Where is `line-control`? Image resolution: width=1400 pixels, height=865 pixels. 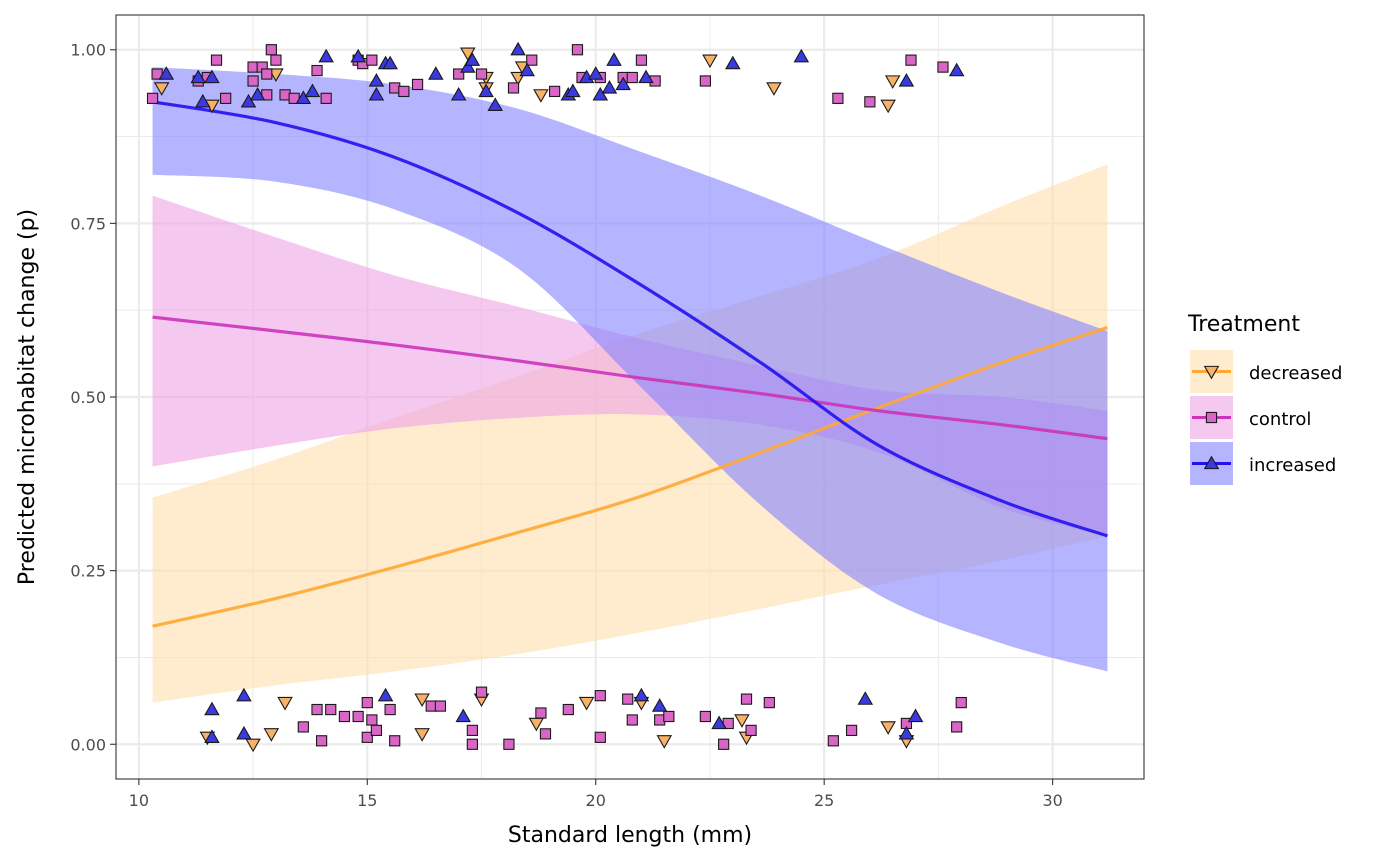
line-control is located at coordinates (630, 378).